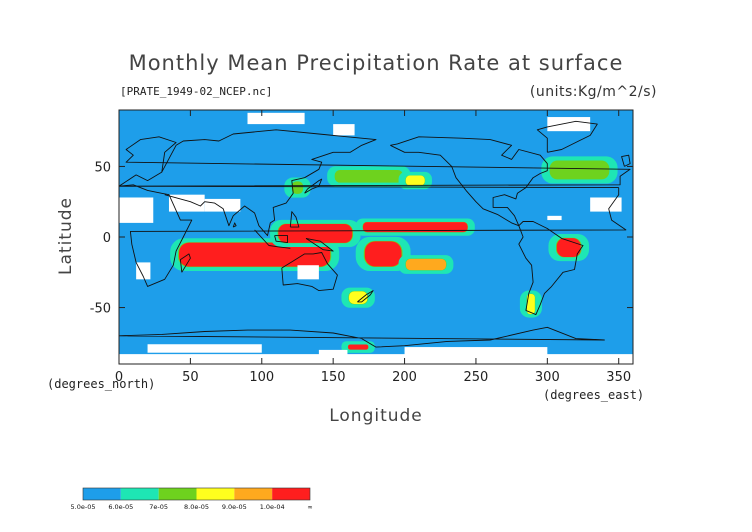 This screenshot has width=752, height=532. What do you see at coordinates (593, 92) in the screenshot?
I see `units-label: (units:Kg/m^2/s)` at bounding box center [593, 92].